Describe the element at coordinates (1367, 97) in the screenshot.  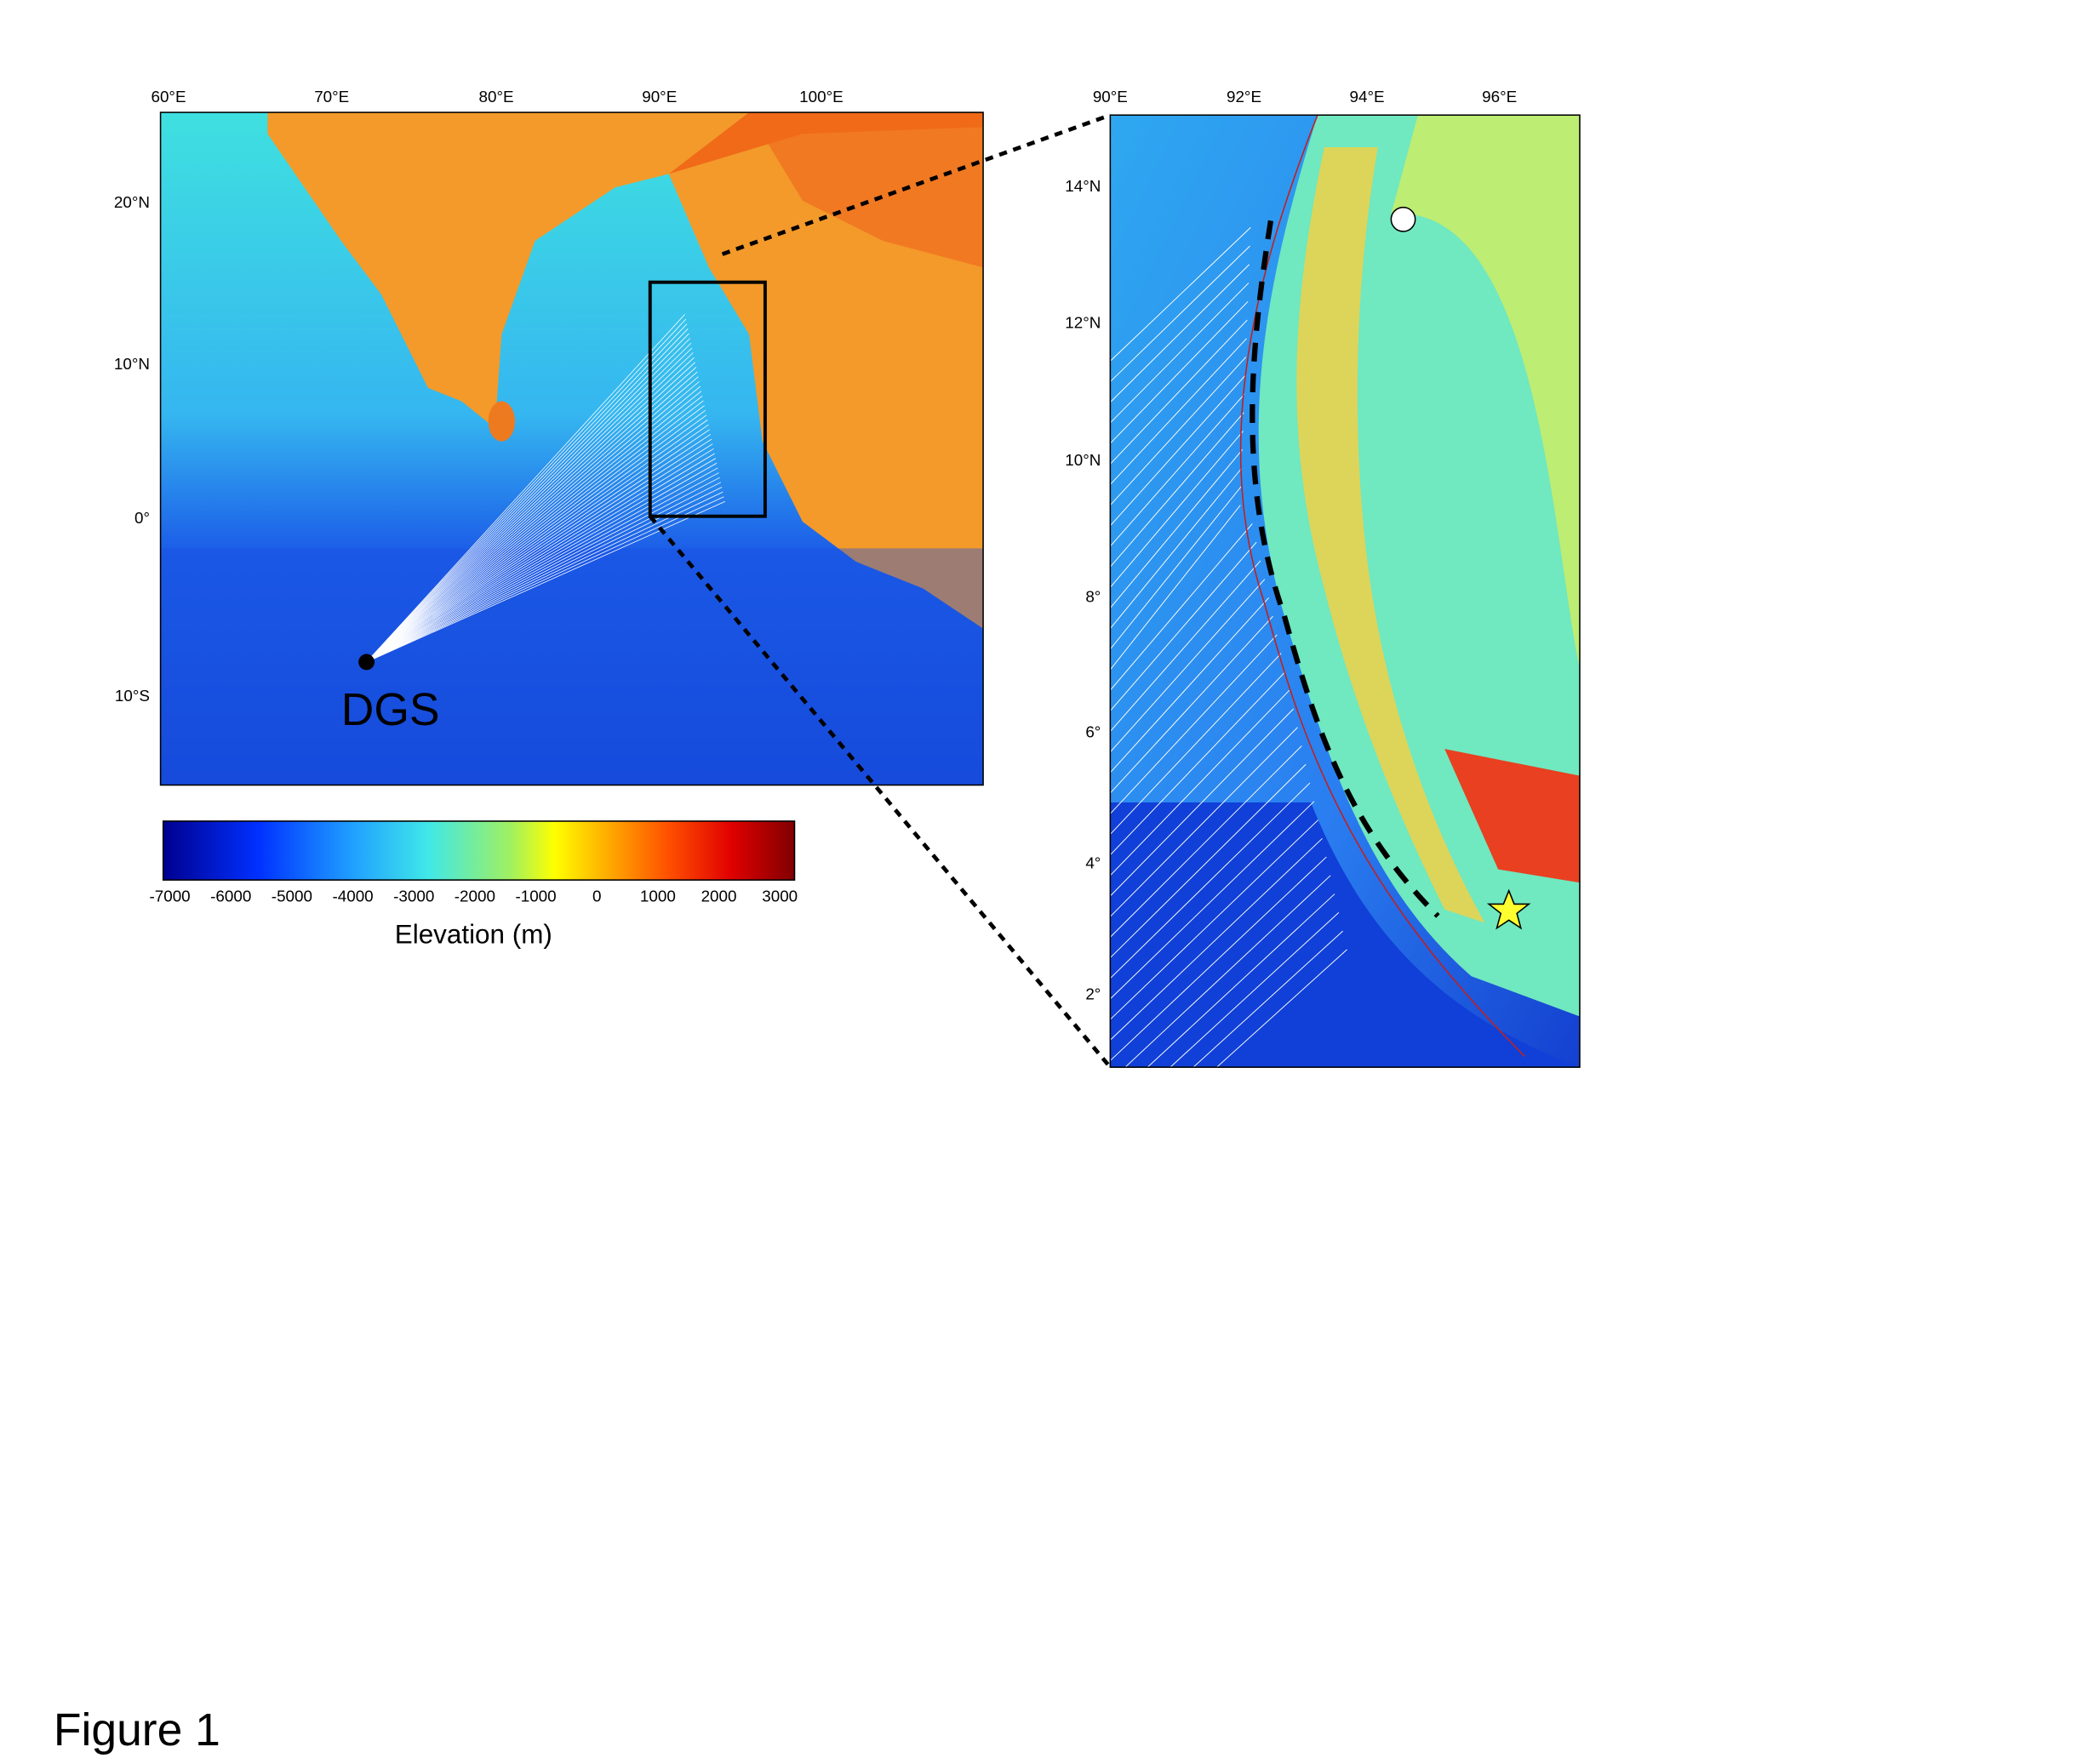
I see `lon-label: 94°E` at that location.